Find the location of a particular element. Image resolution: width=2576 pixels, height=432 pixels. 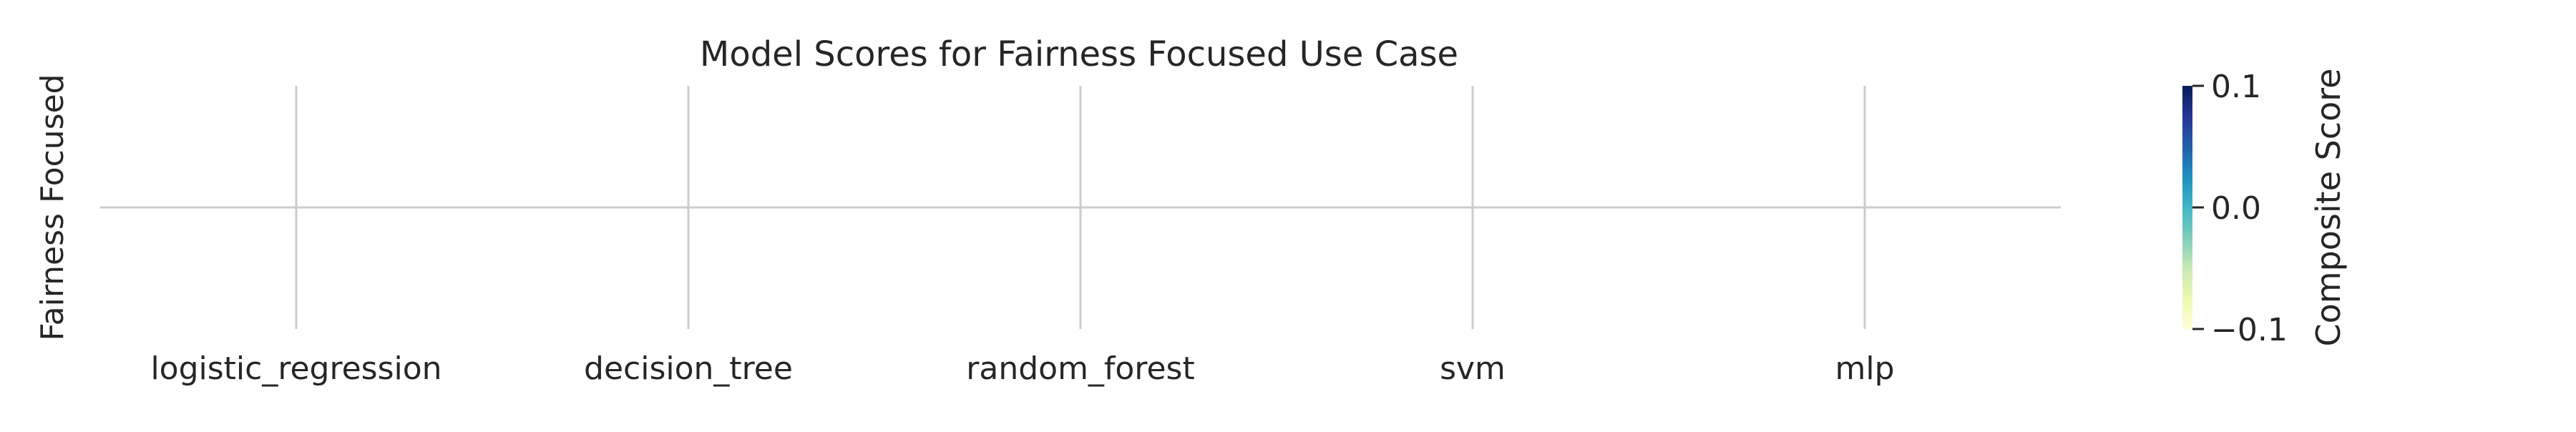

x-tick-label: logistic_regression is located at coordinates (295, 368).